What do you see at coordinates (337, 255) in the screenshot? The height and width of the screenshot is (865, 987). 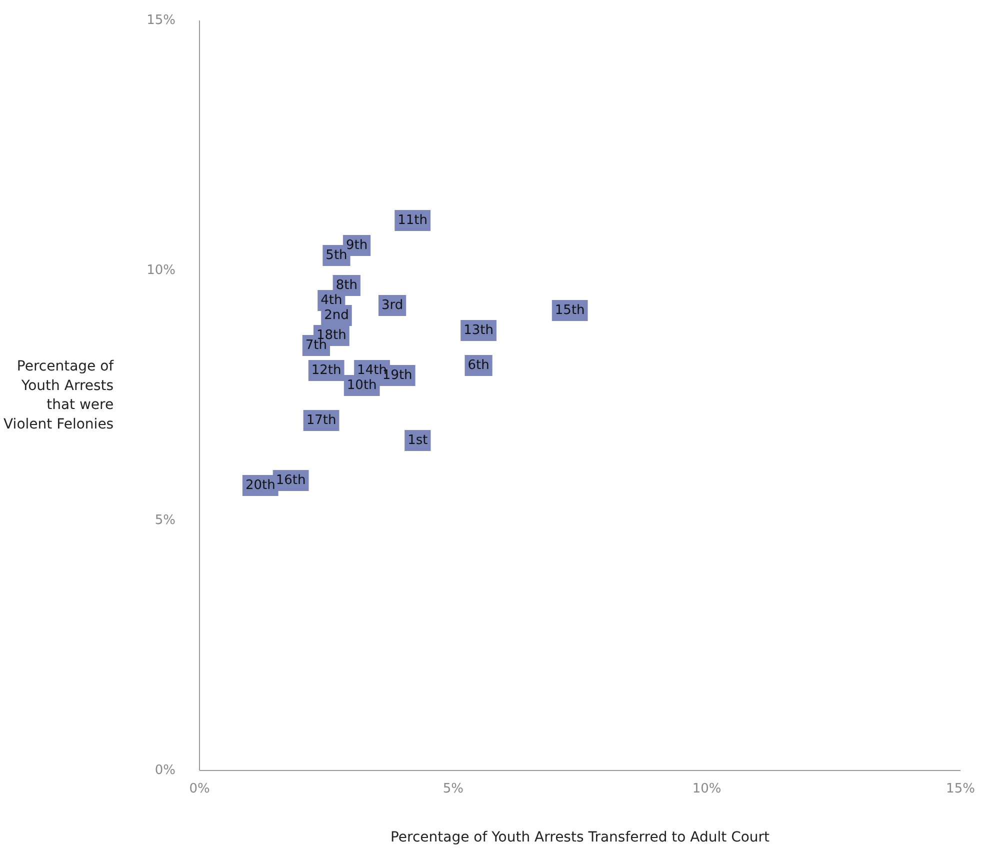 I see `series-label: 5th` at bounding box center [337, 255].